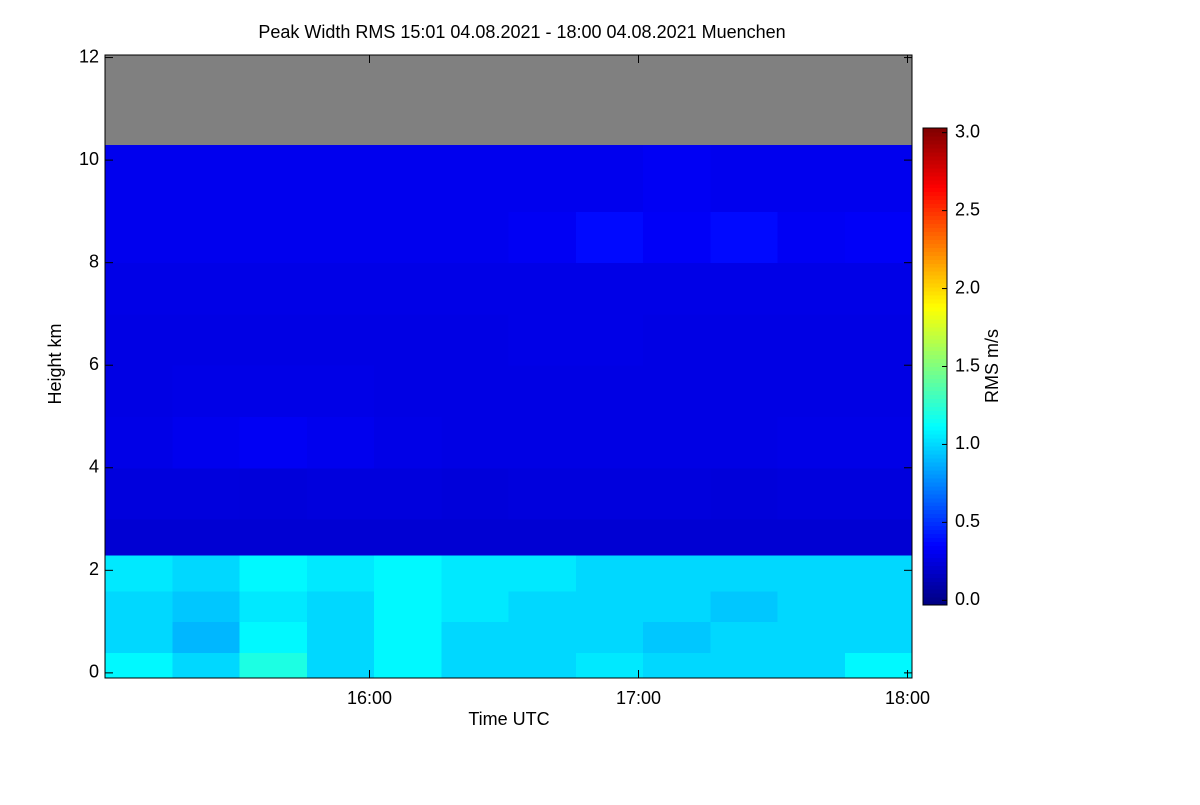 This screenshot has width=1200, height=805. I want to click on y-tick-label: 0, so click(94, 672).